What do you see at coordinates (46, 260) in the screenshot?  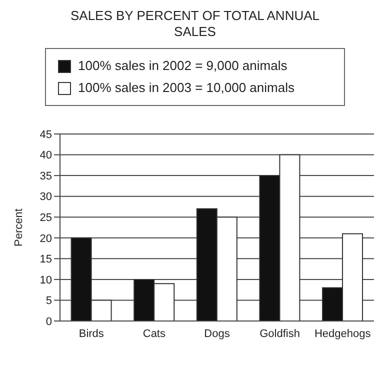 I see `y-tick-label: 15` at bounding box center [46, 260].